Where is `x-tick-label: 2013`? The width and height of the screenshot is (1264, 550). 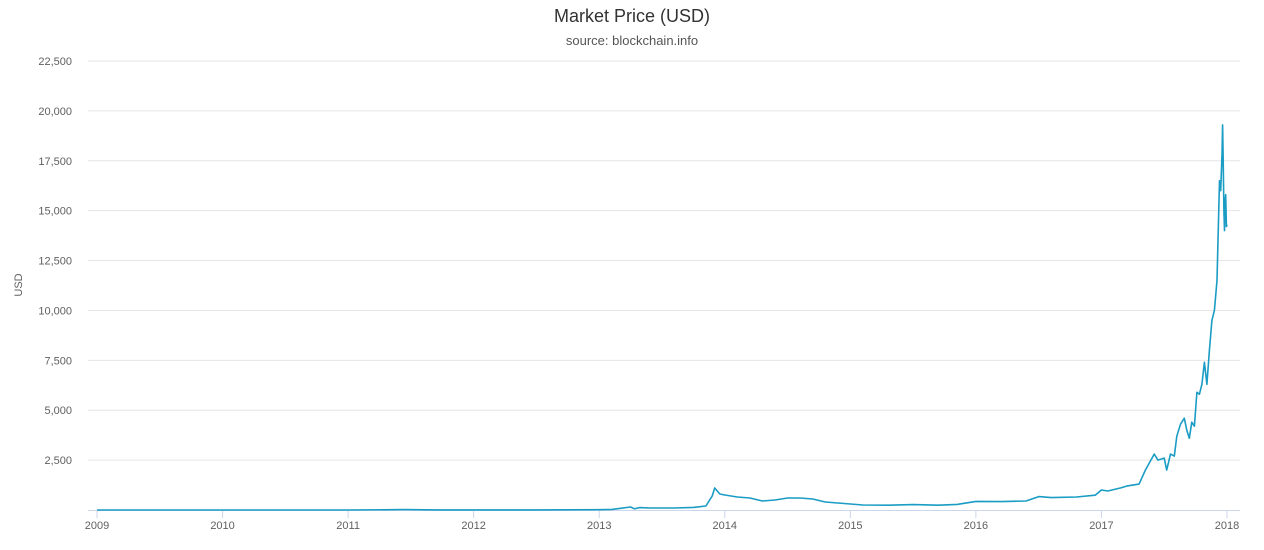 x-tick-label: 2013 is located at coordinates (599, 526).